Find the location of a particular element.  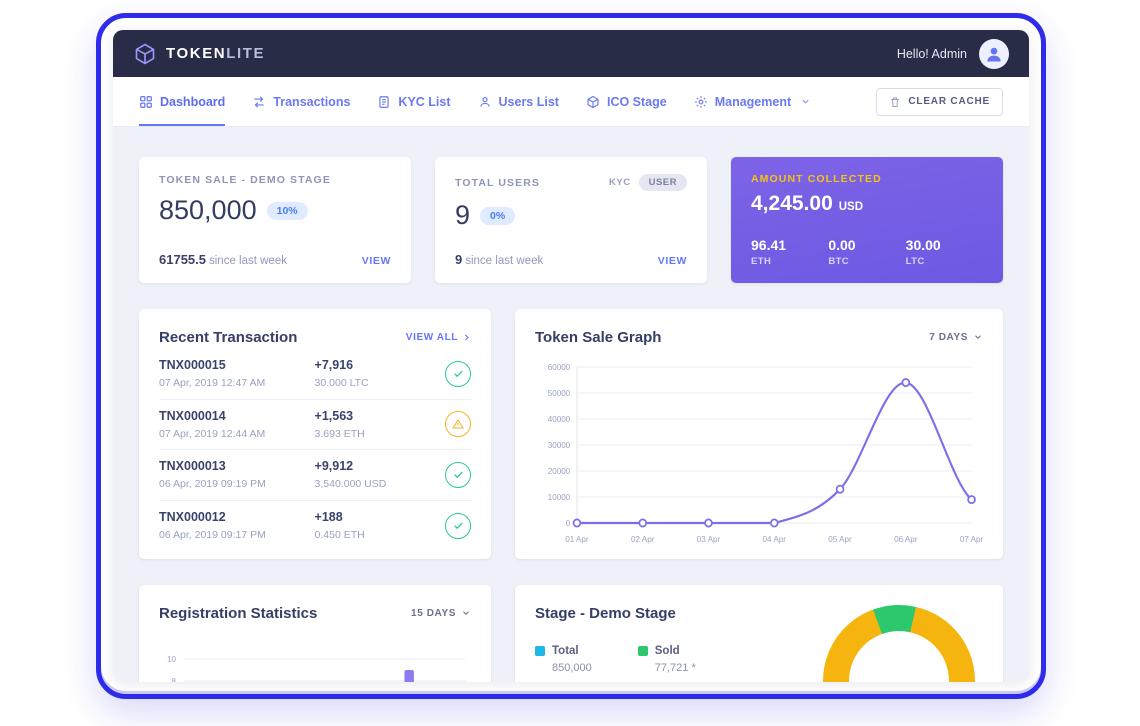

nav-label: Transactions is located at coordinates (312, 101).